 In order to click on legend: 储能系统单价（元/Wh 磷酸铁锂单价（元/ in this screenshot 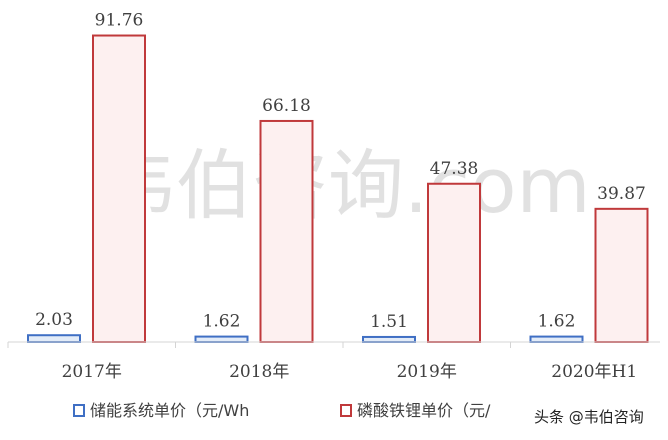, I will do `click(282, 410)`.